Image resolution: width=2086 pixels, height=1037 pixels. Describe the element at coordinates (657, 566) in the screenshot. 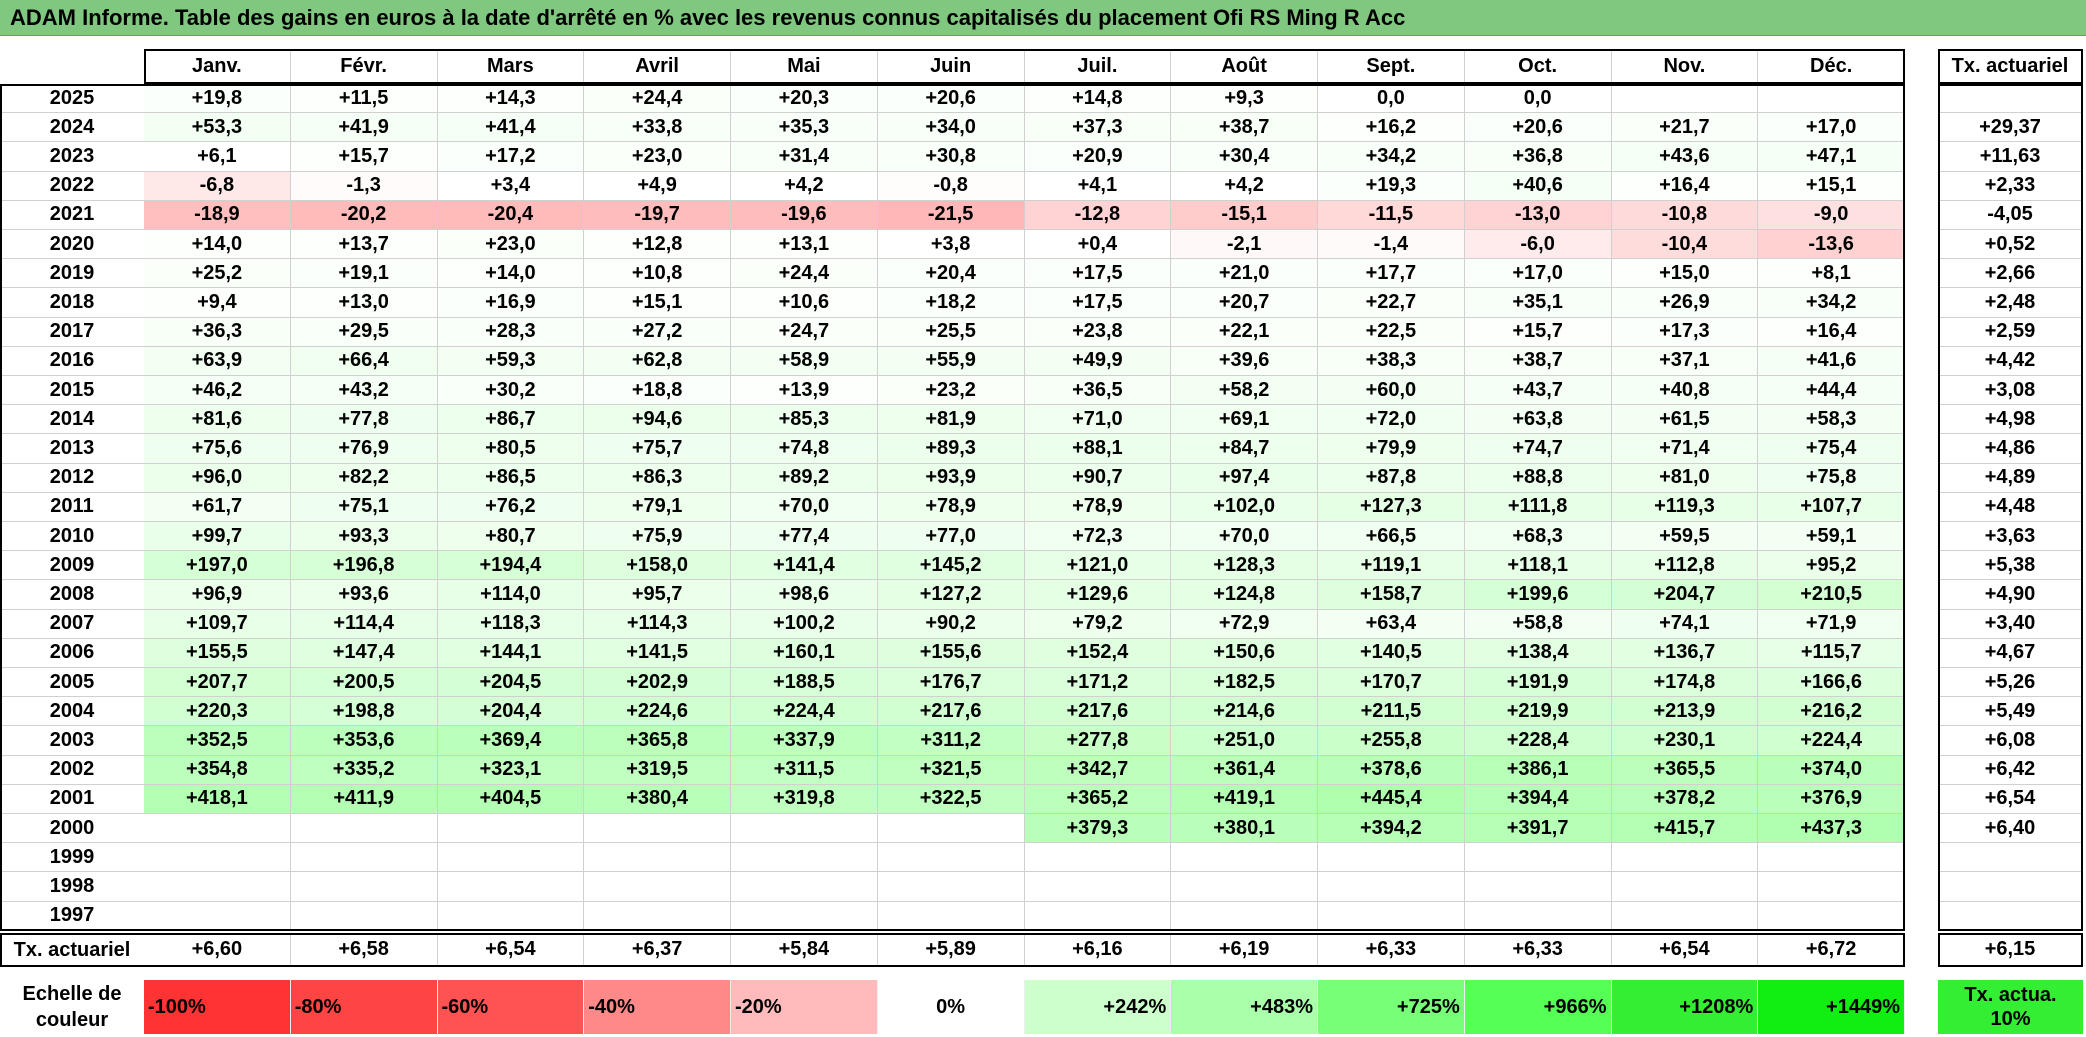

I see `value-cell: +158,0` at that location.